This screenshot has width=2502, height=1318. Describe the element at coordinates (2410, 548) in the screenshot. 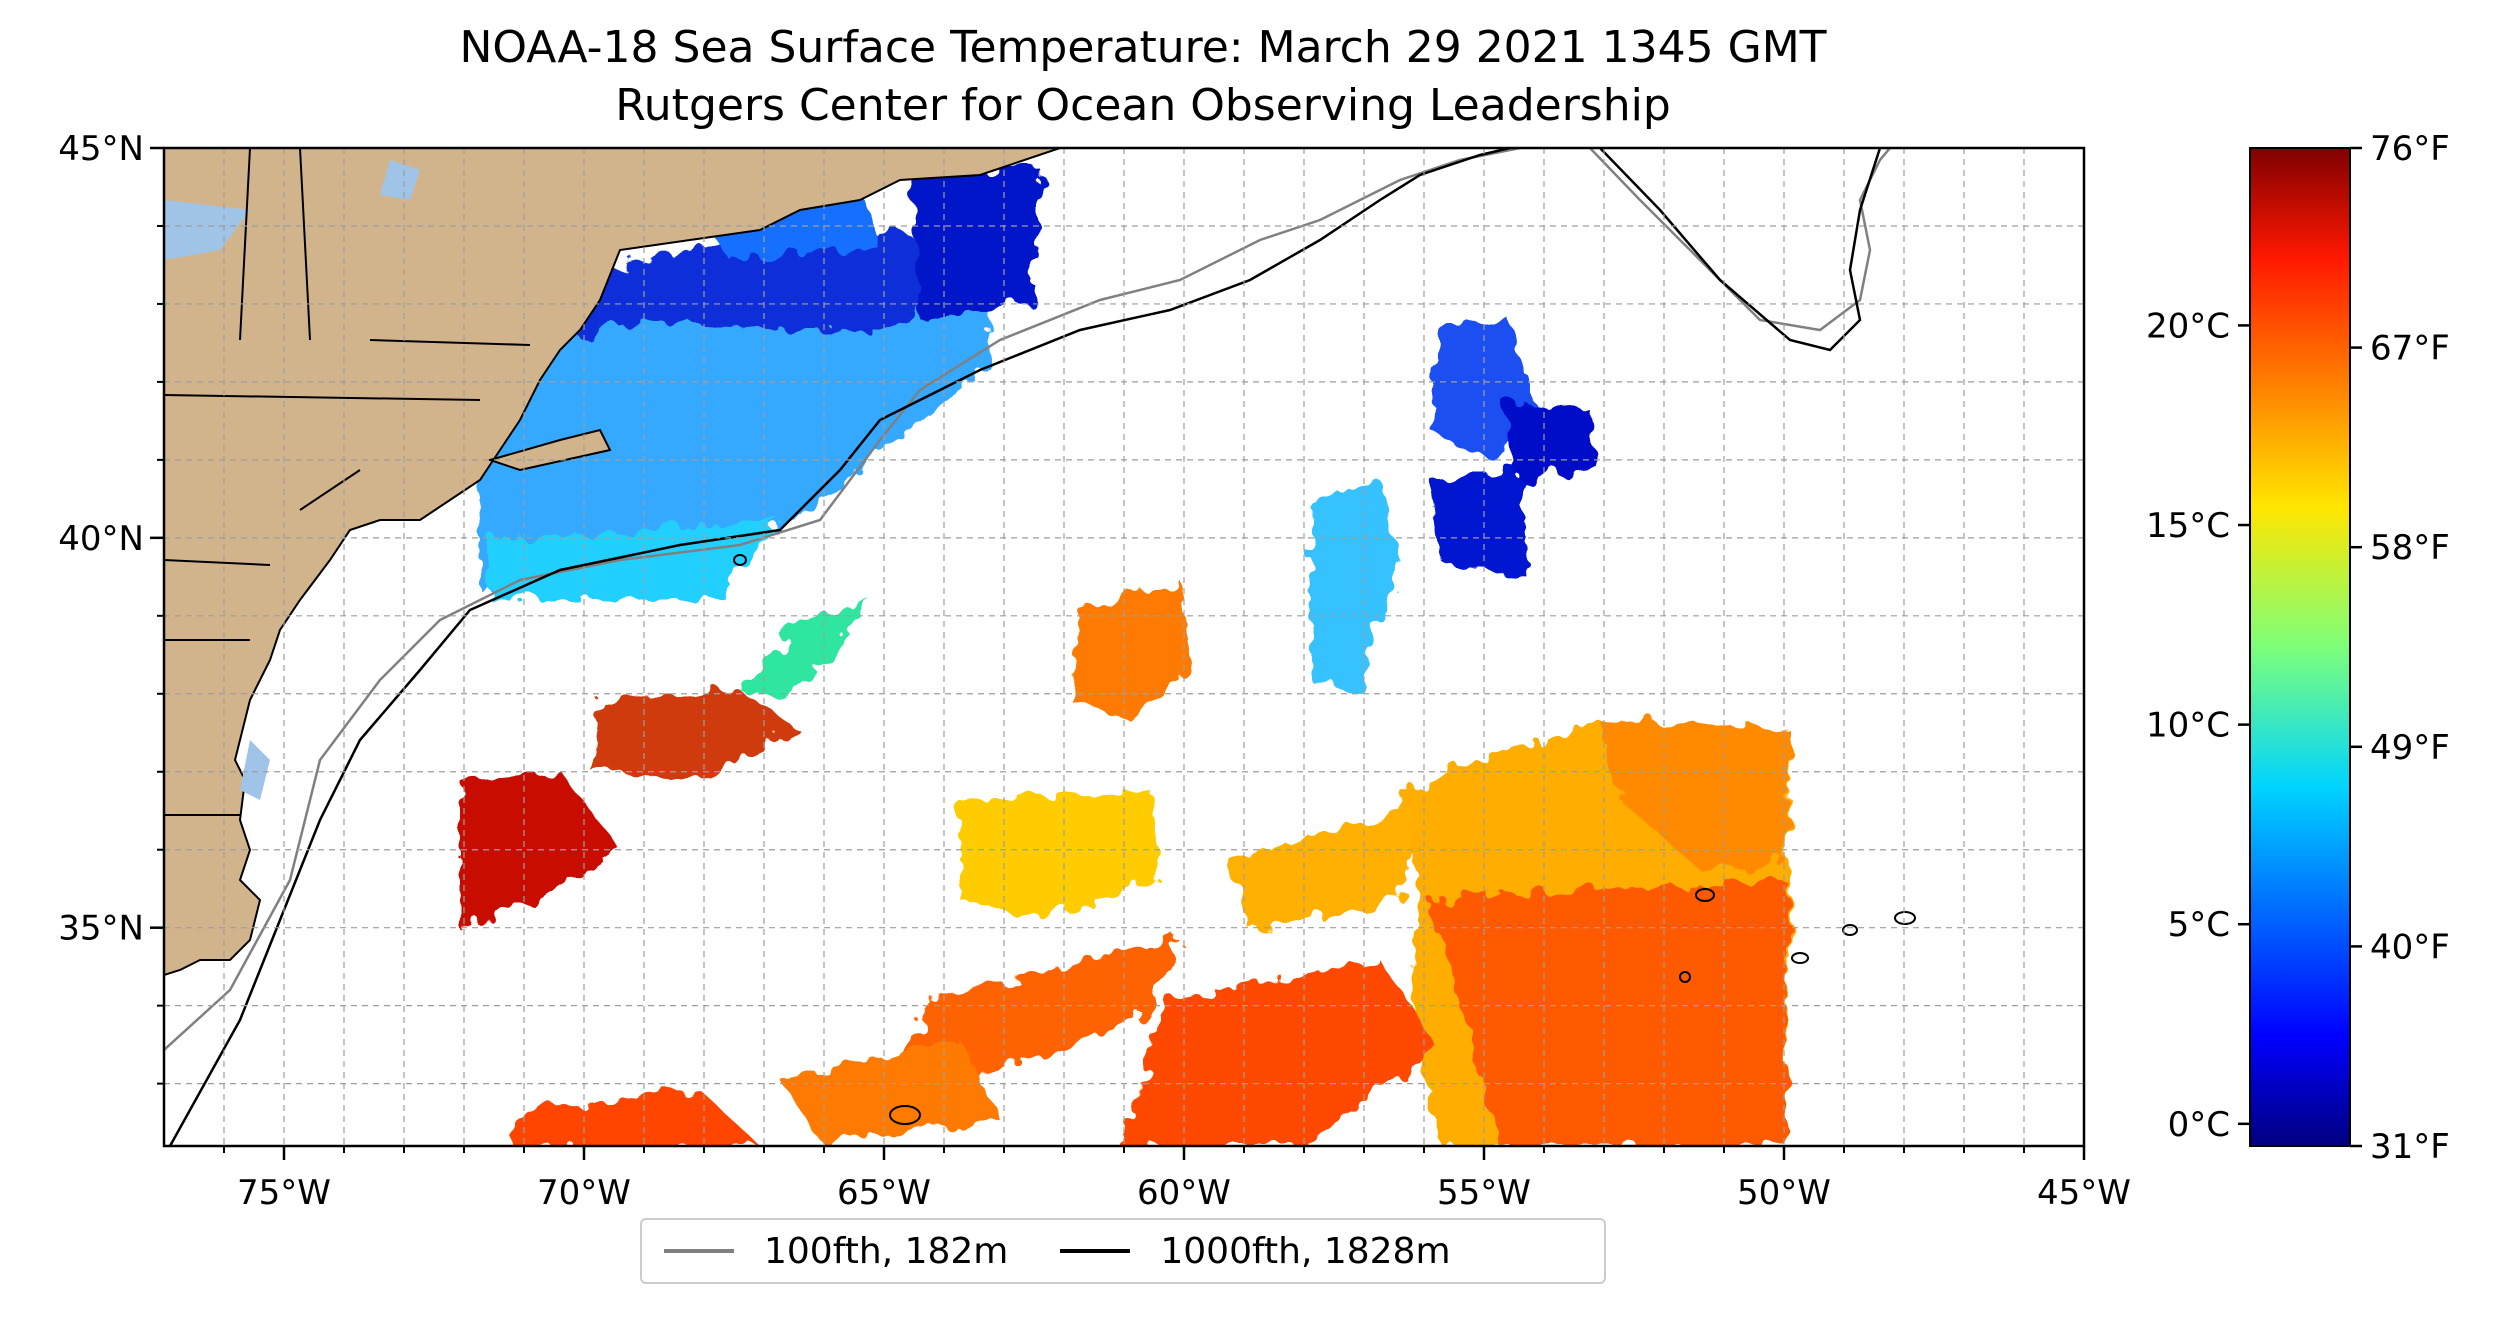

I see `fahrenheit-tick-label: 58°F` at that location.